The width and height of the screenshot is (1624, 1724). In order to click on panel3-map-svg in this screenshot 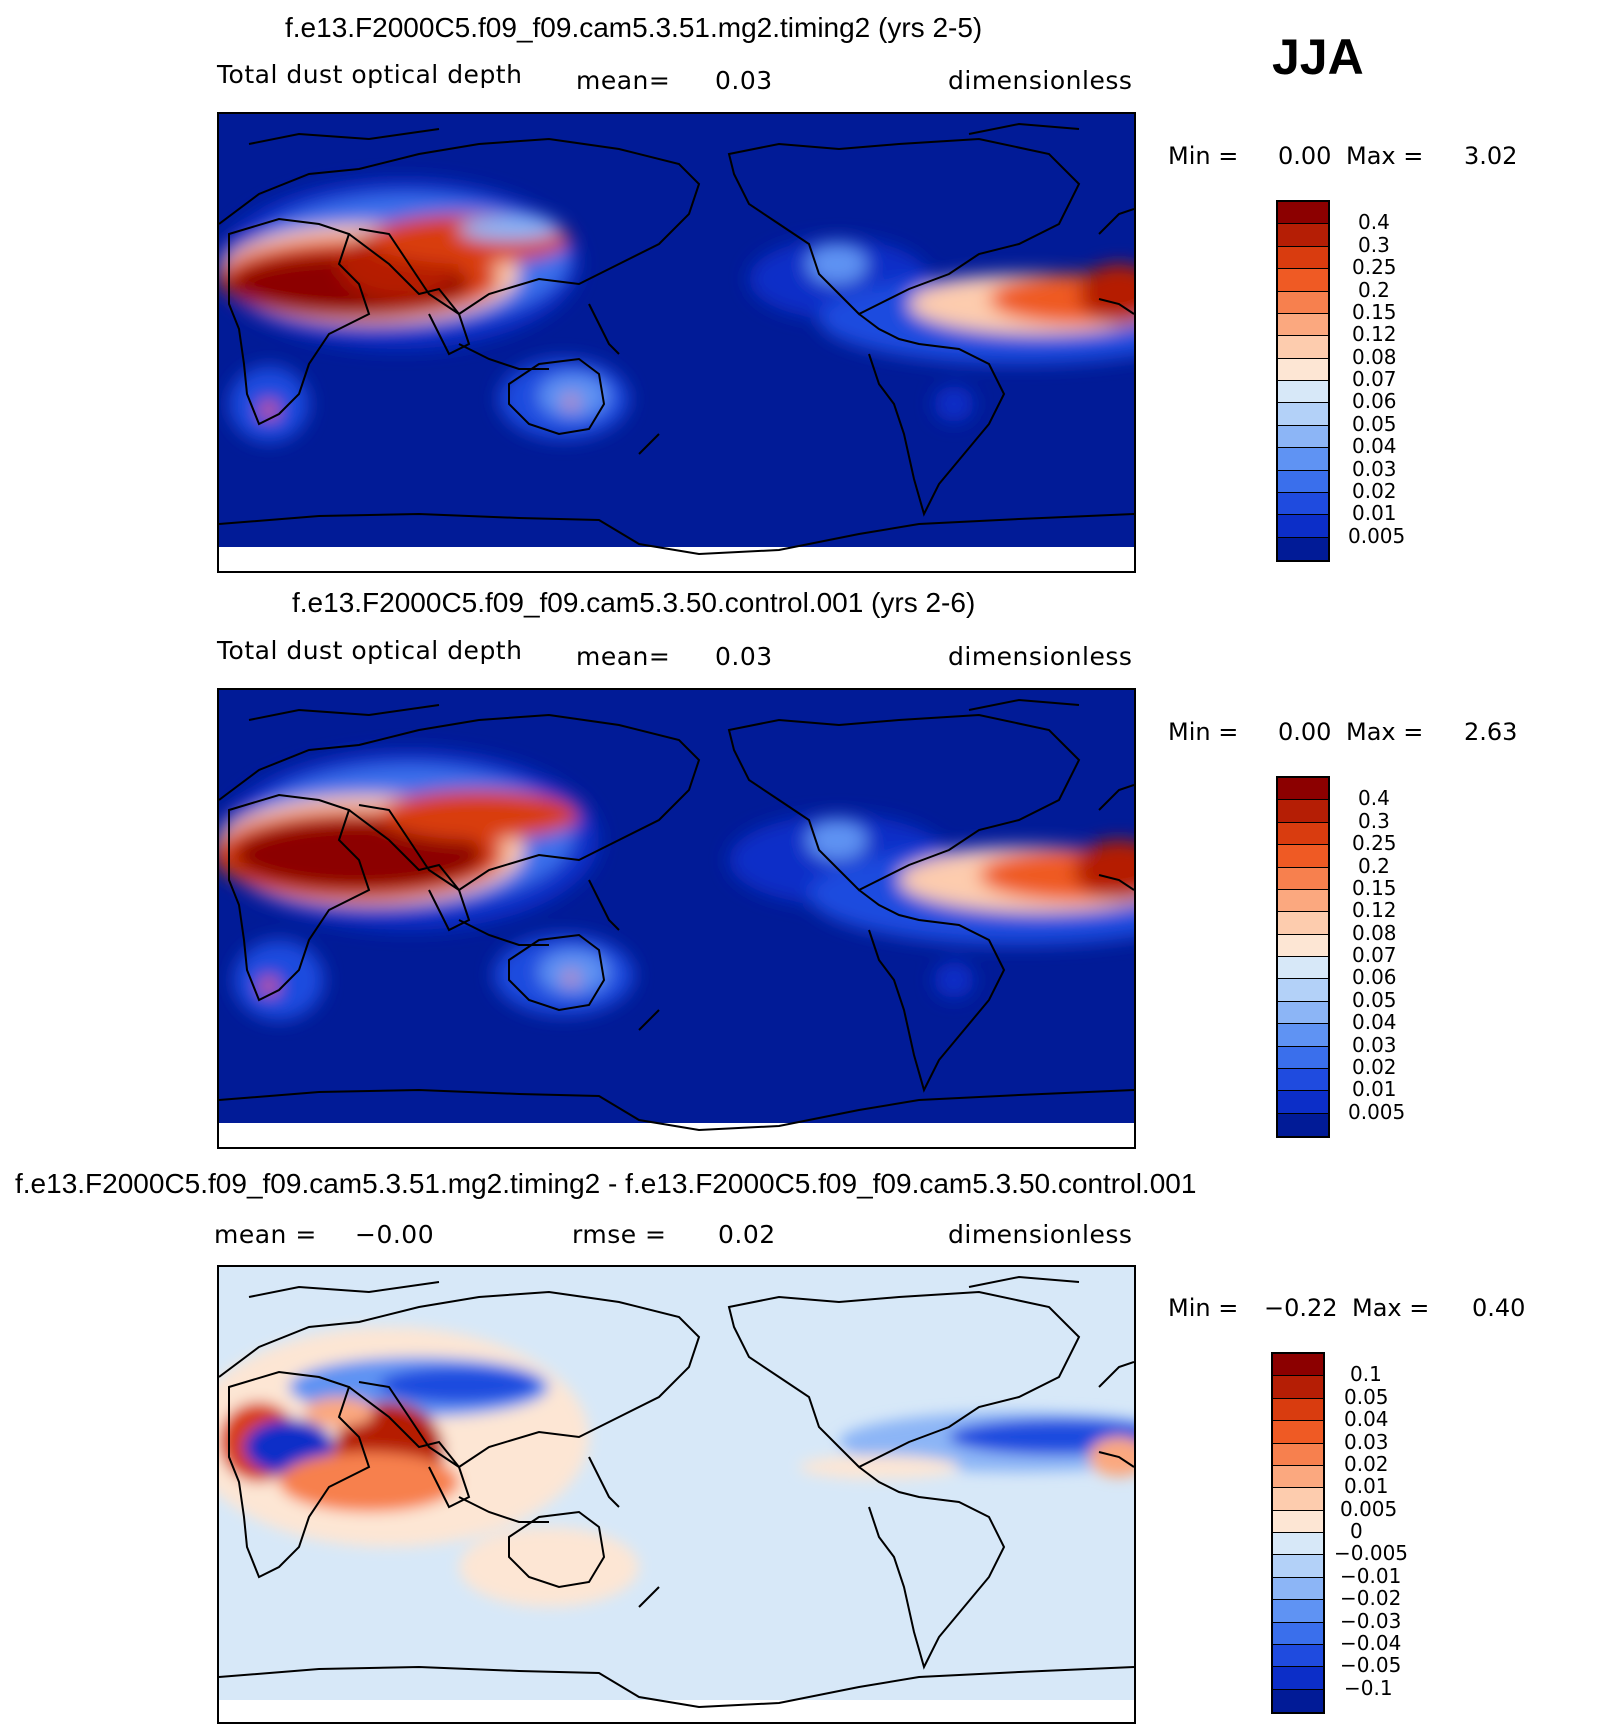, I will do `click(676, 1494)`.